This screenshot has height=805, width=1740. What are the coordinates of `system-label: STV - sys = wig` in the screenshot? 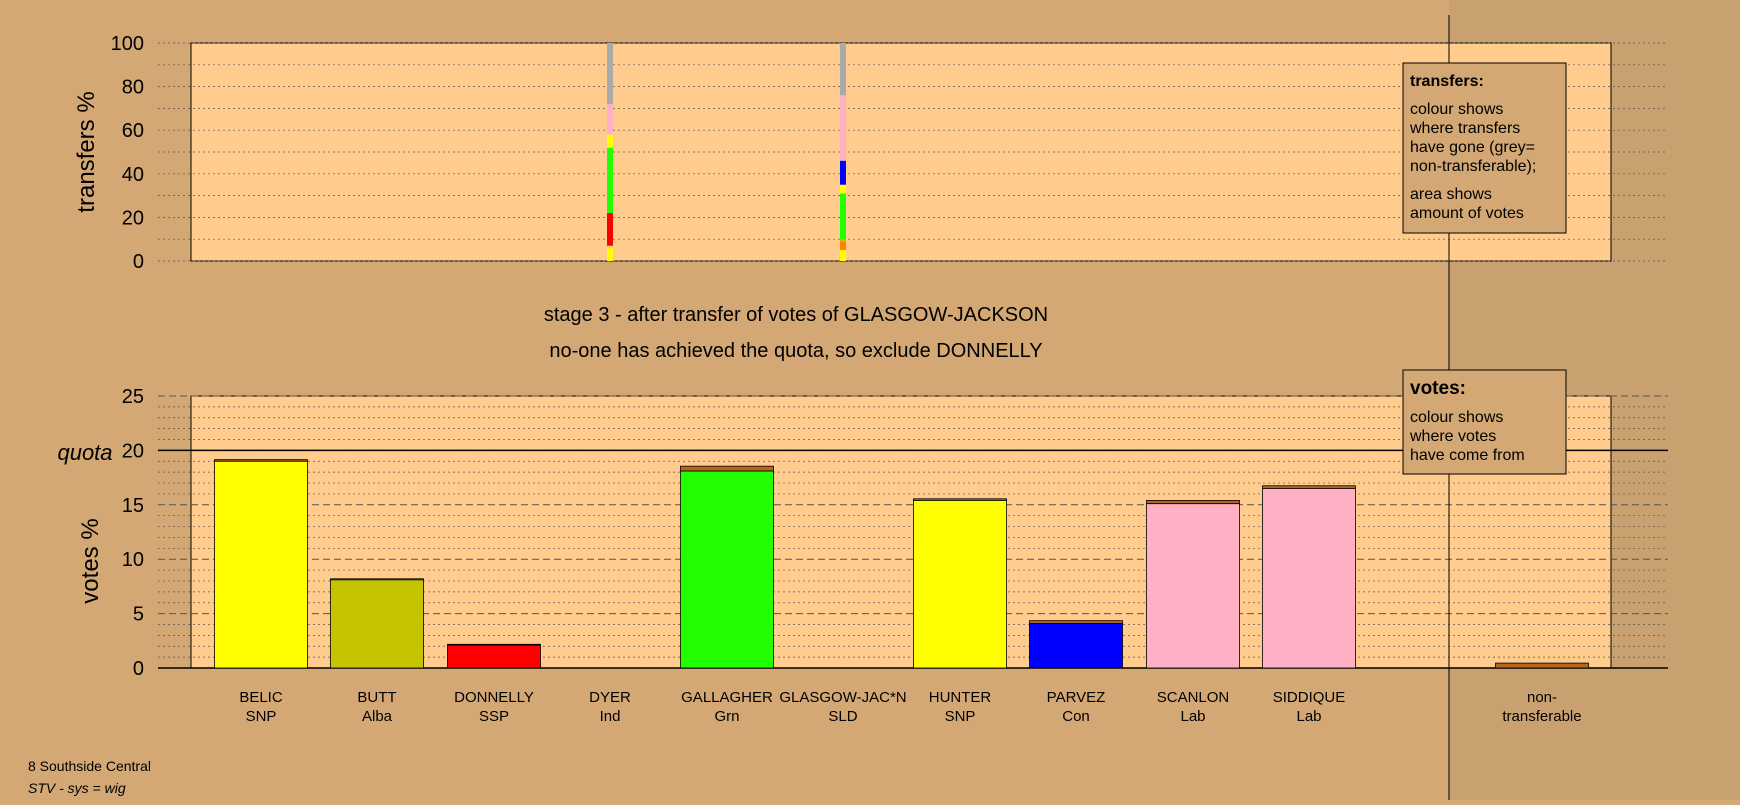 It's located at (77, 788).